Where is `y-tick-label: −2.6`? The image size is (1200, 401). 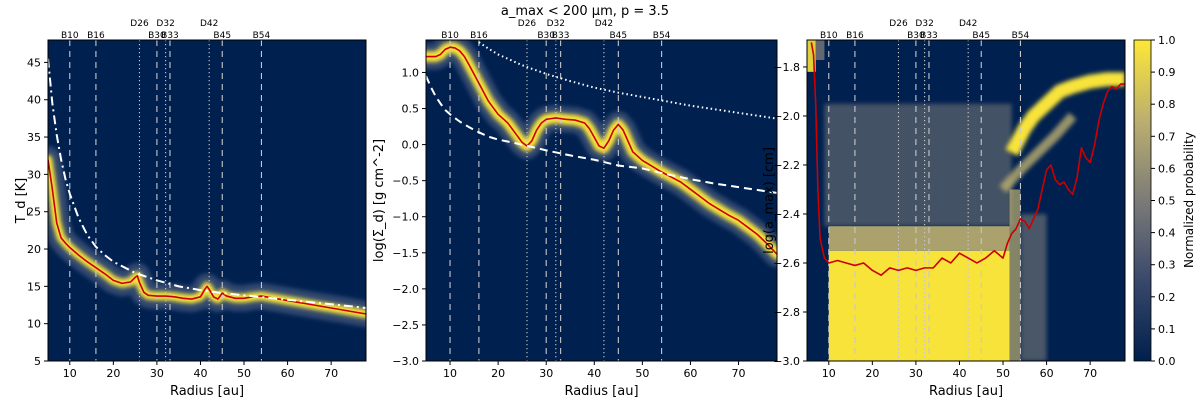 y-tick-label: −2.6 is located at coordinates (786, 263).